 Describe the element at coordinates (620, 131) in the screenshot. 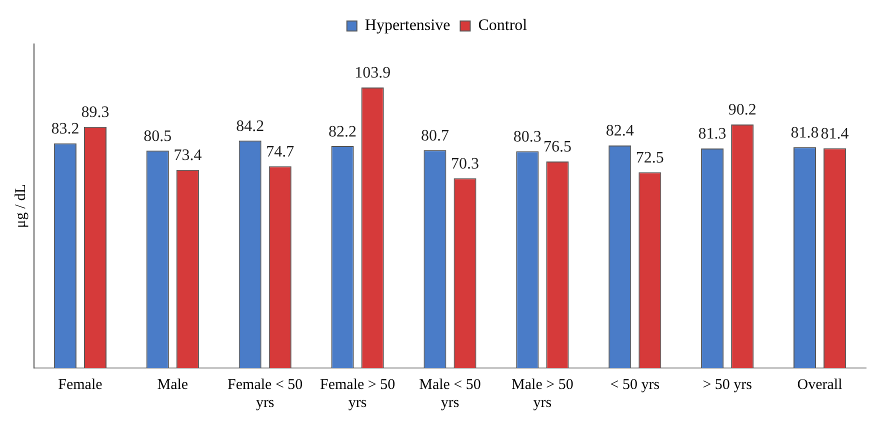

I see `data-label: 82.4` at that location.